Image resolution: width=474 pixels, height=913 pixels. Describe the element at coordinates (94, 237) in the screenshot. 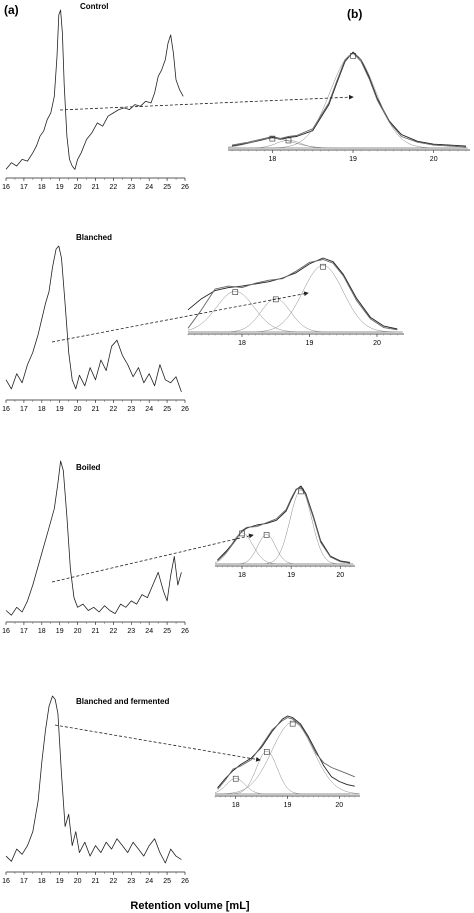

I see `chart-title: Blanched` at that location.